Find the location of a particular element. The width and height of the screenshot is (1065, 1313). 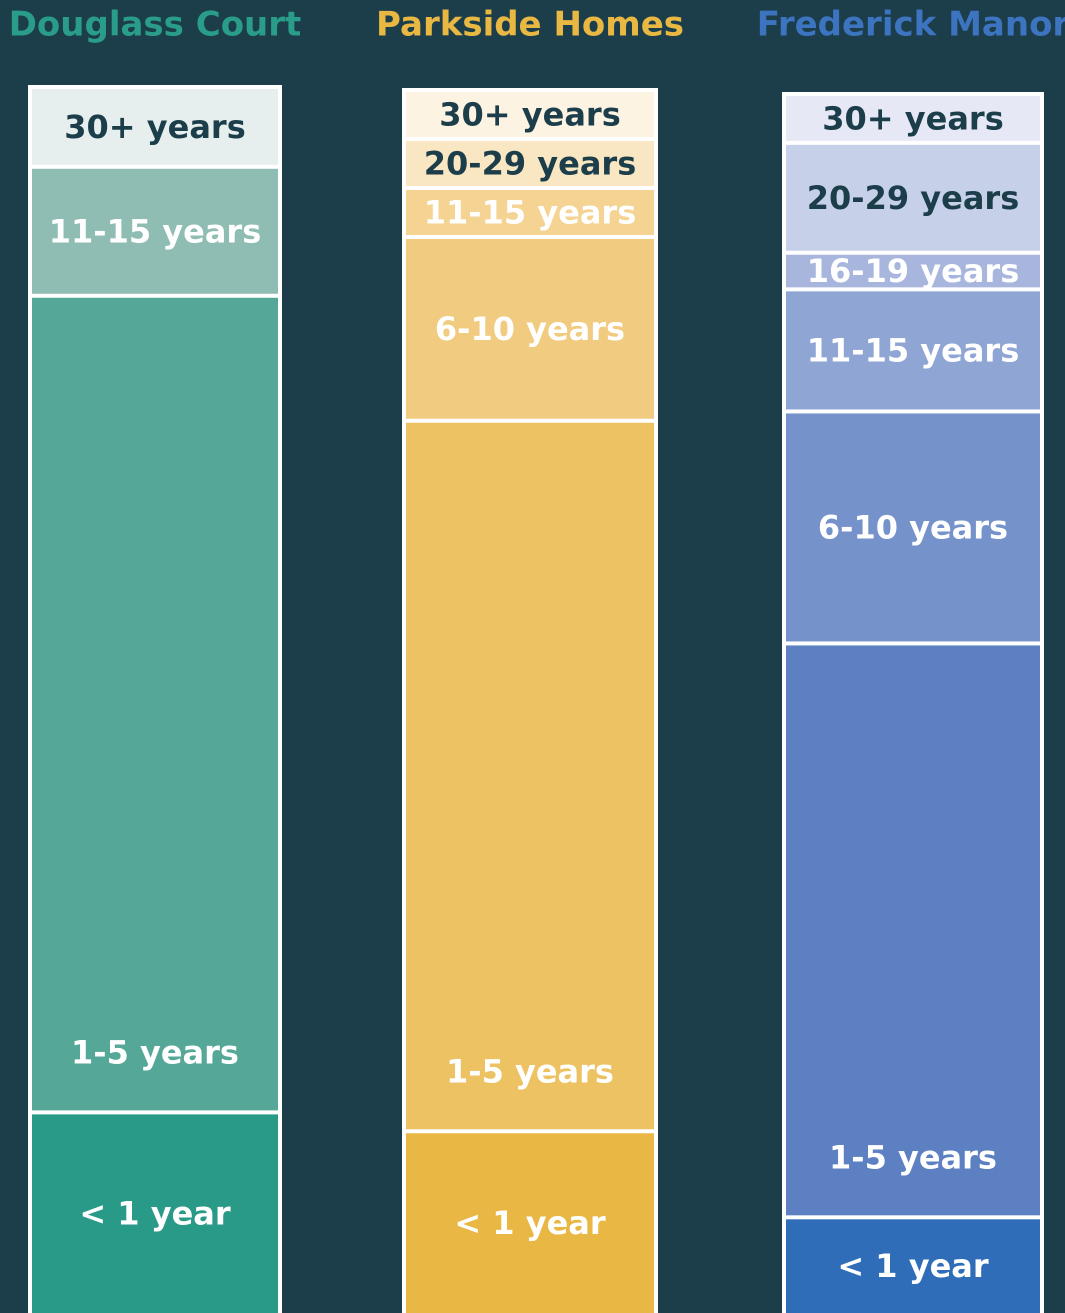

column-title: Douglass Court is located at coordinates (155, 25).